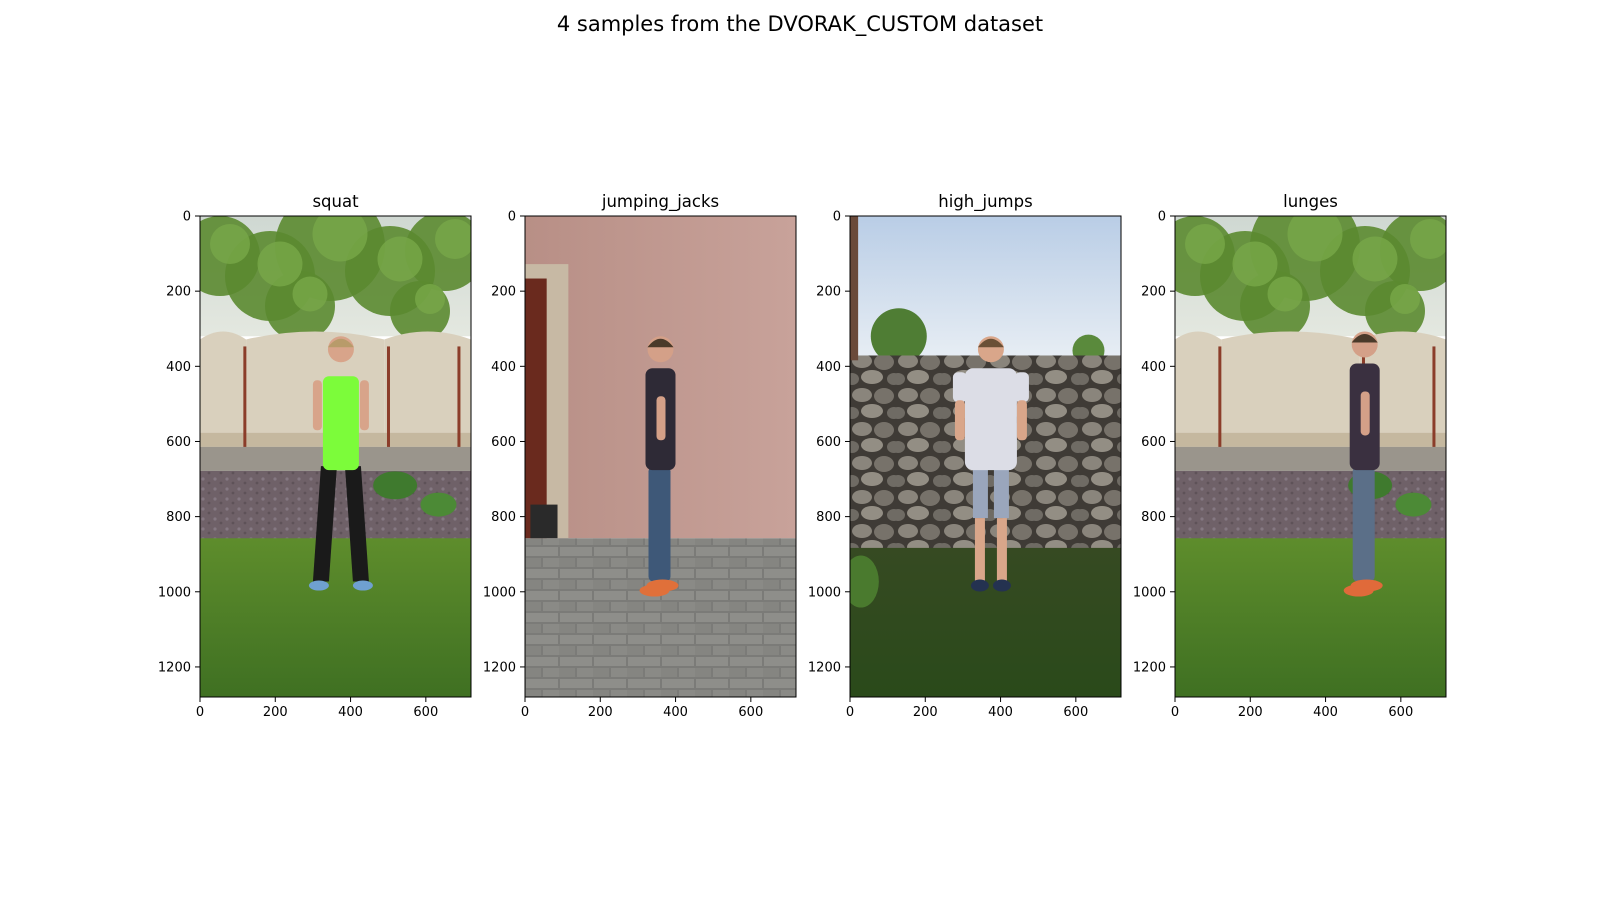 The image size is (1600, 900). Describe the element at coordinates (1310, 201) in the screenshot. I see `subplot-title: lunges` at that location.